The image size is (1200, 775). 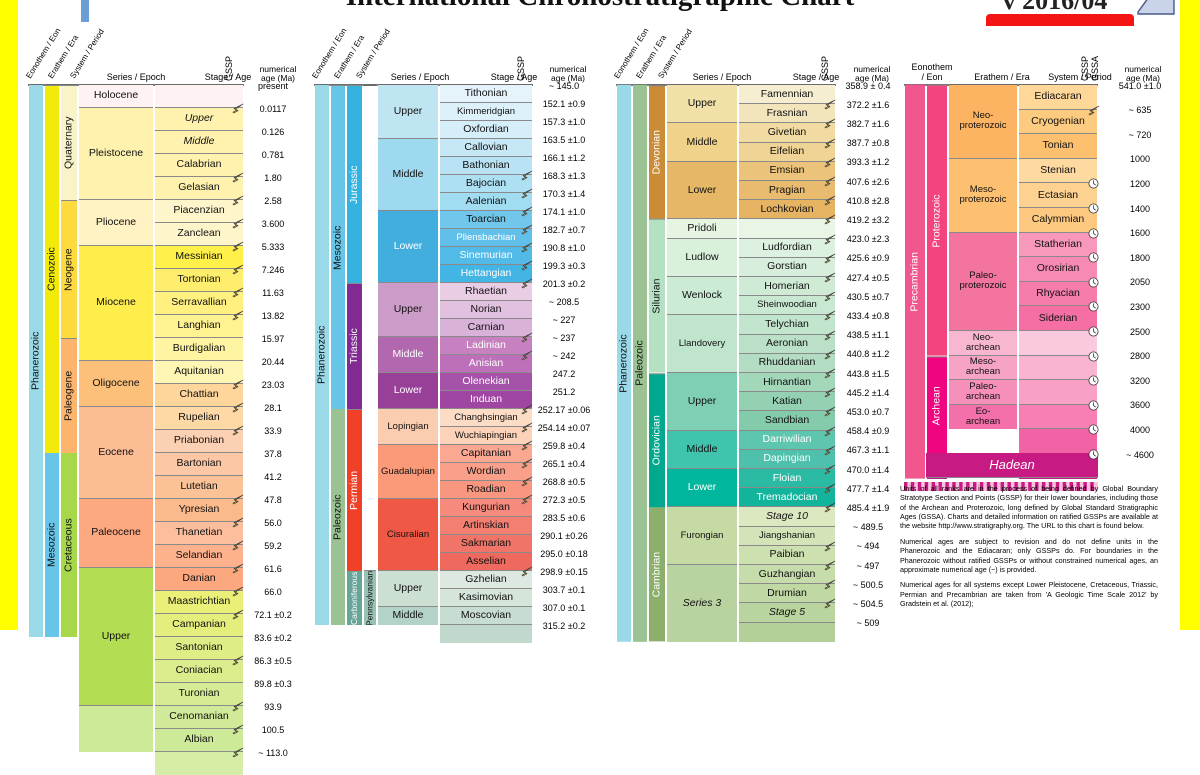 I want to click on chart-cell: Changhsingian, so click(x=486, y=418).